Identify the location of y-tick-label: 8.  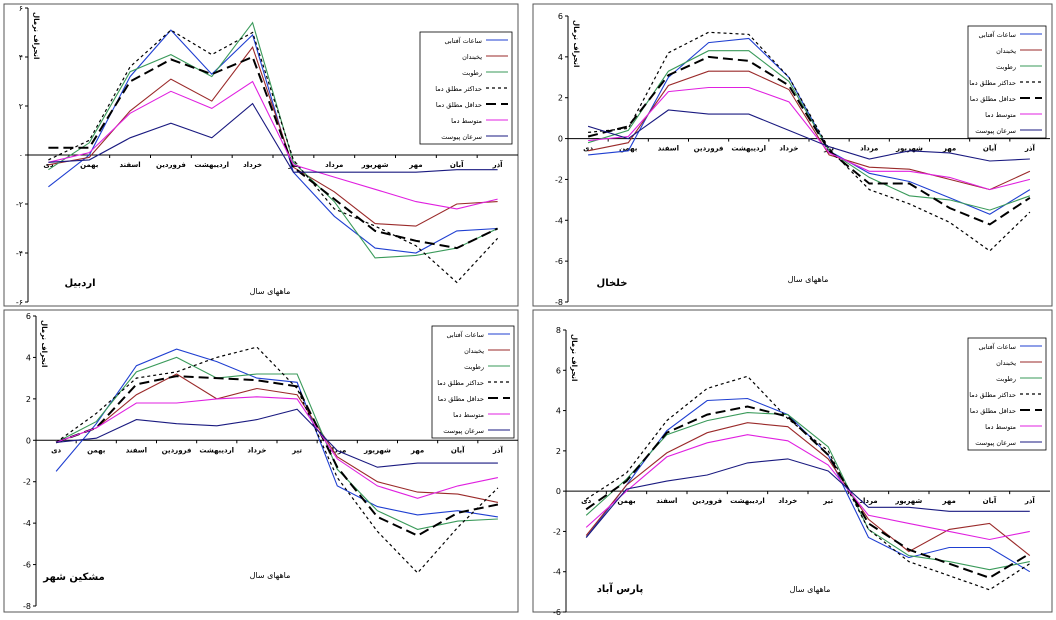
(558, 330).